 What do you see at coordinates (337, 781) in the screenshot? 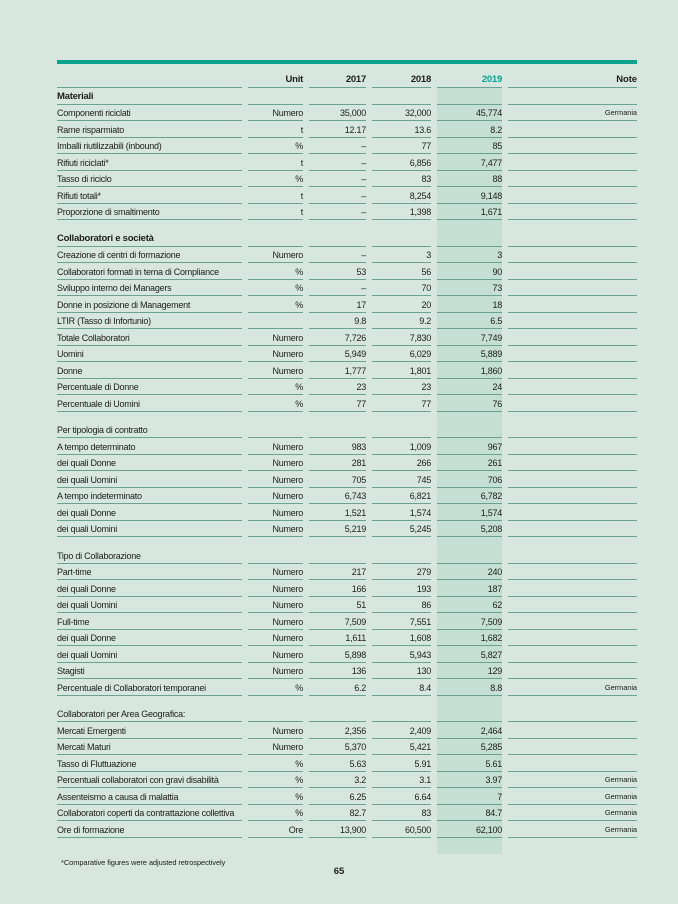
I see `row-value-2017: 3.2` at bounding box center [337, 781].